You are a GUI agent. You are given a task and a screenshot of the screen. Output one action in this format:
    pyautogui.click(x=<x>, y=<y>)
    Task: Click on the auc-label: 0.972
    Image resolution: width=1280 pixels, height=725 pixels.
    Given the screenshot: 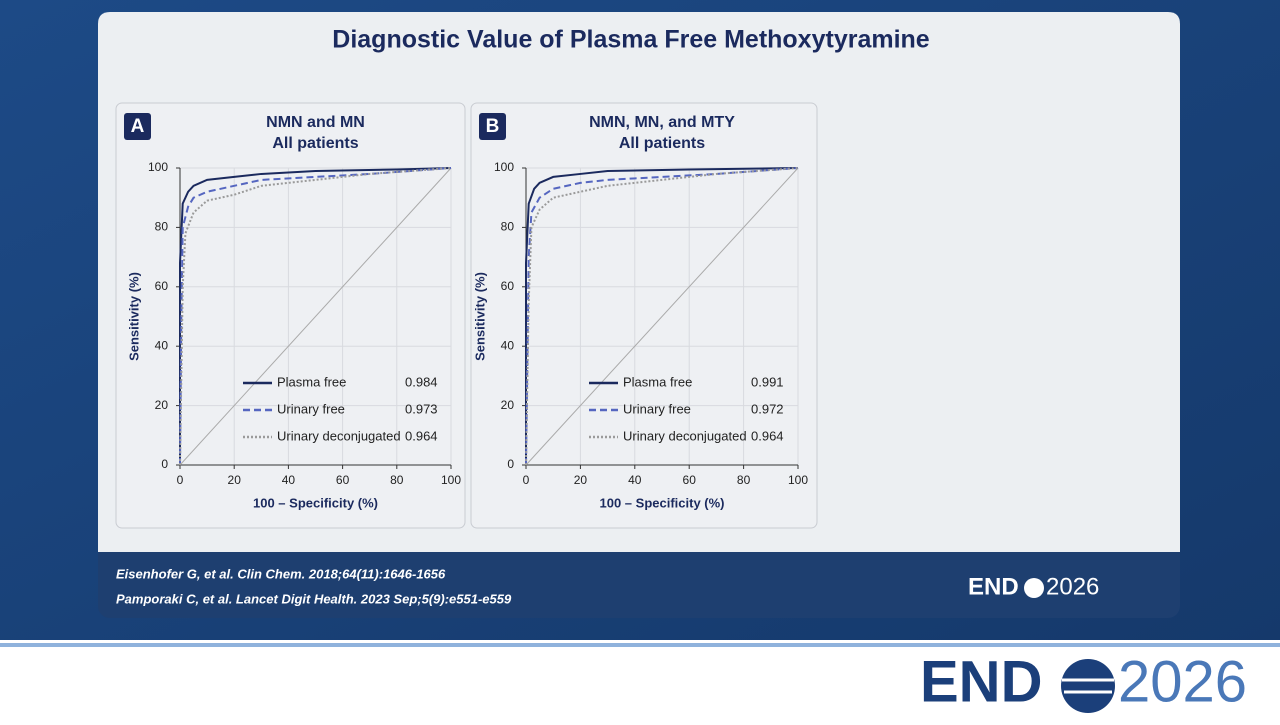 What is the action you would take?
    pyautogui.click(x=767, y=408)
    